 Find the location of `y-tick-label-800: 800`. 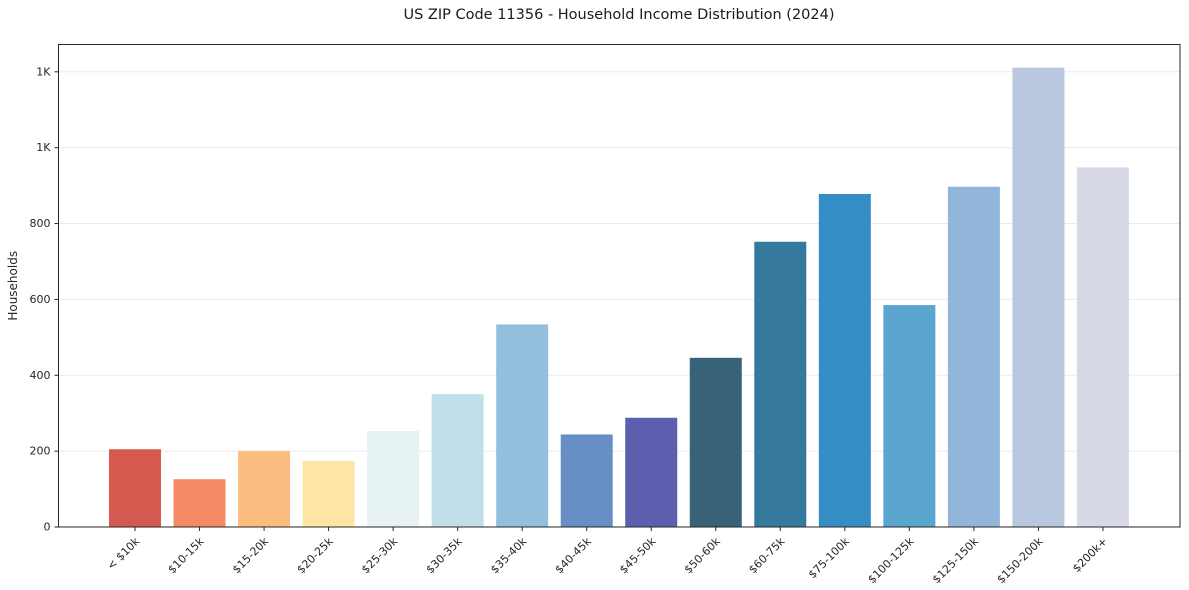

y-tick-label-800: 800 is located at coordinates (40, 223).